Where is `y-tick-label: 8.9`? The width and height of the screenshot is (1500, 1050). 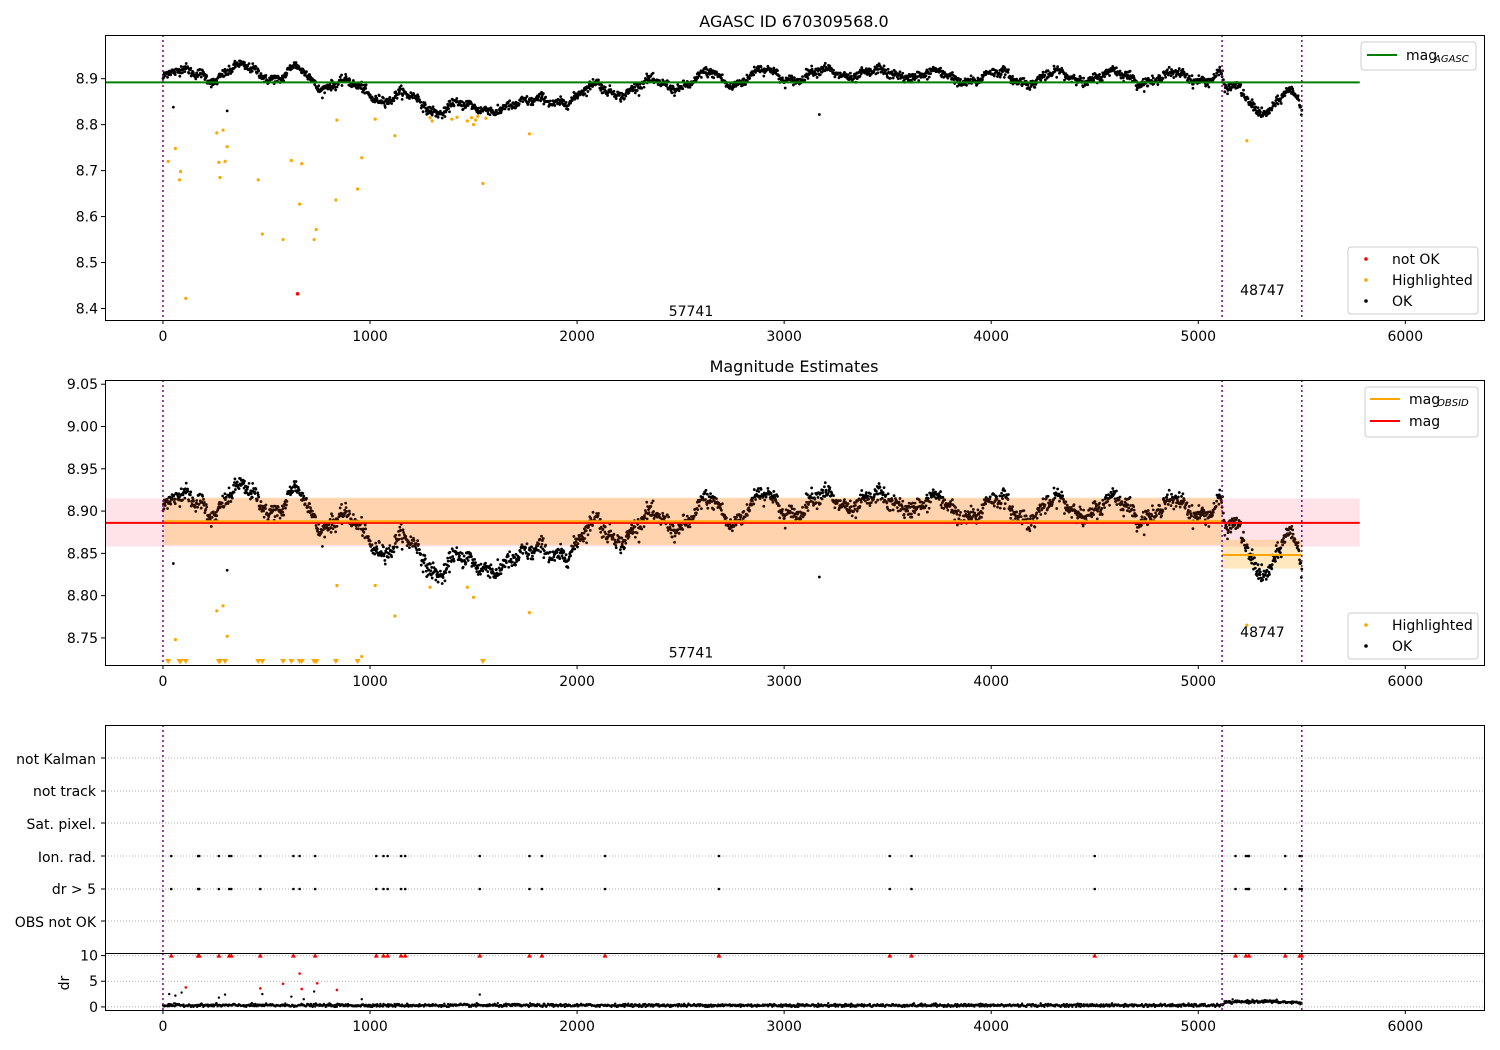
y-tick-label: 8.9 is located at coordinates (87, 80).